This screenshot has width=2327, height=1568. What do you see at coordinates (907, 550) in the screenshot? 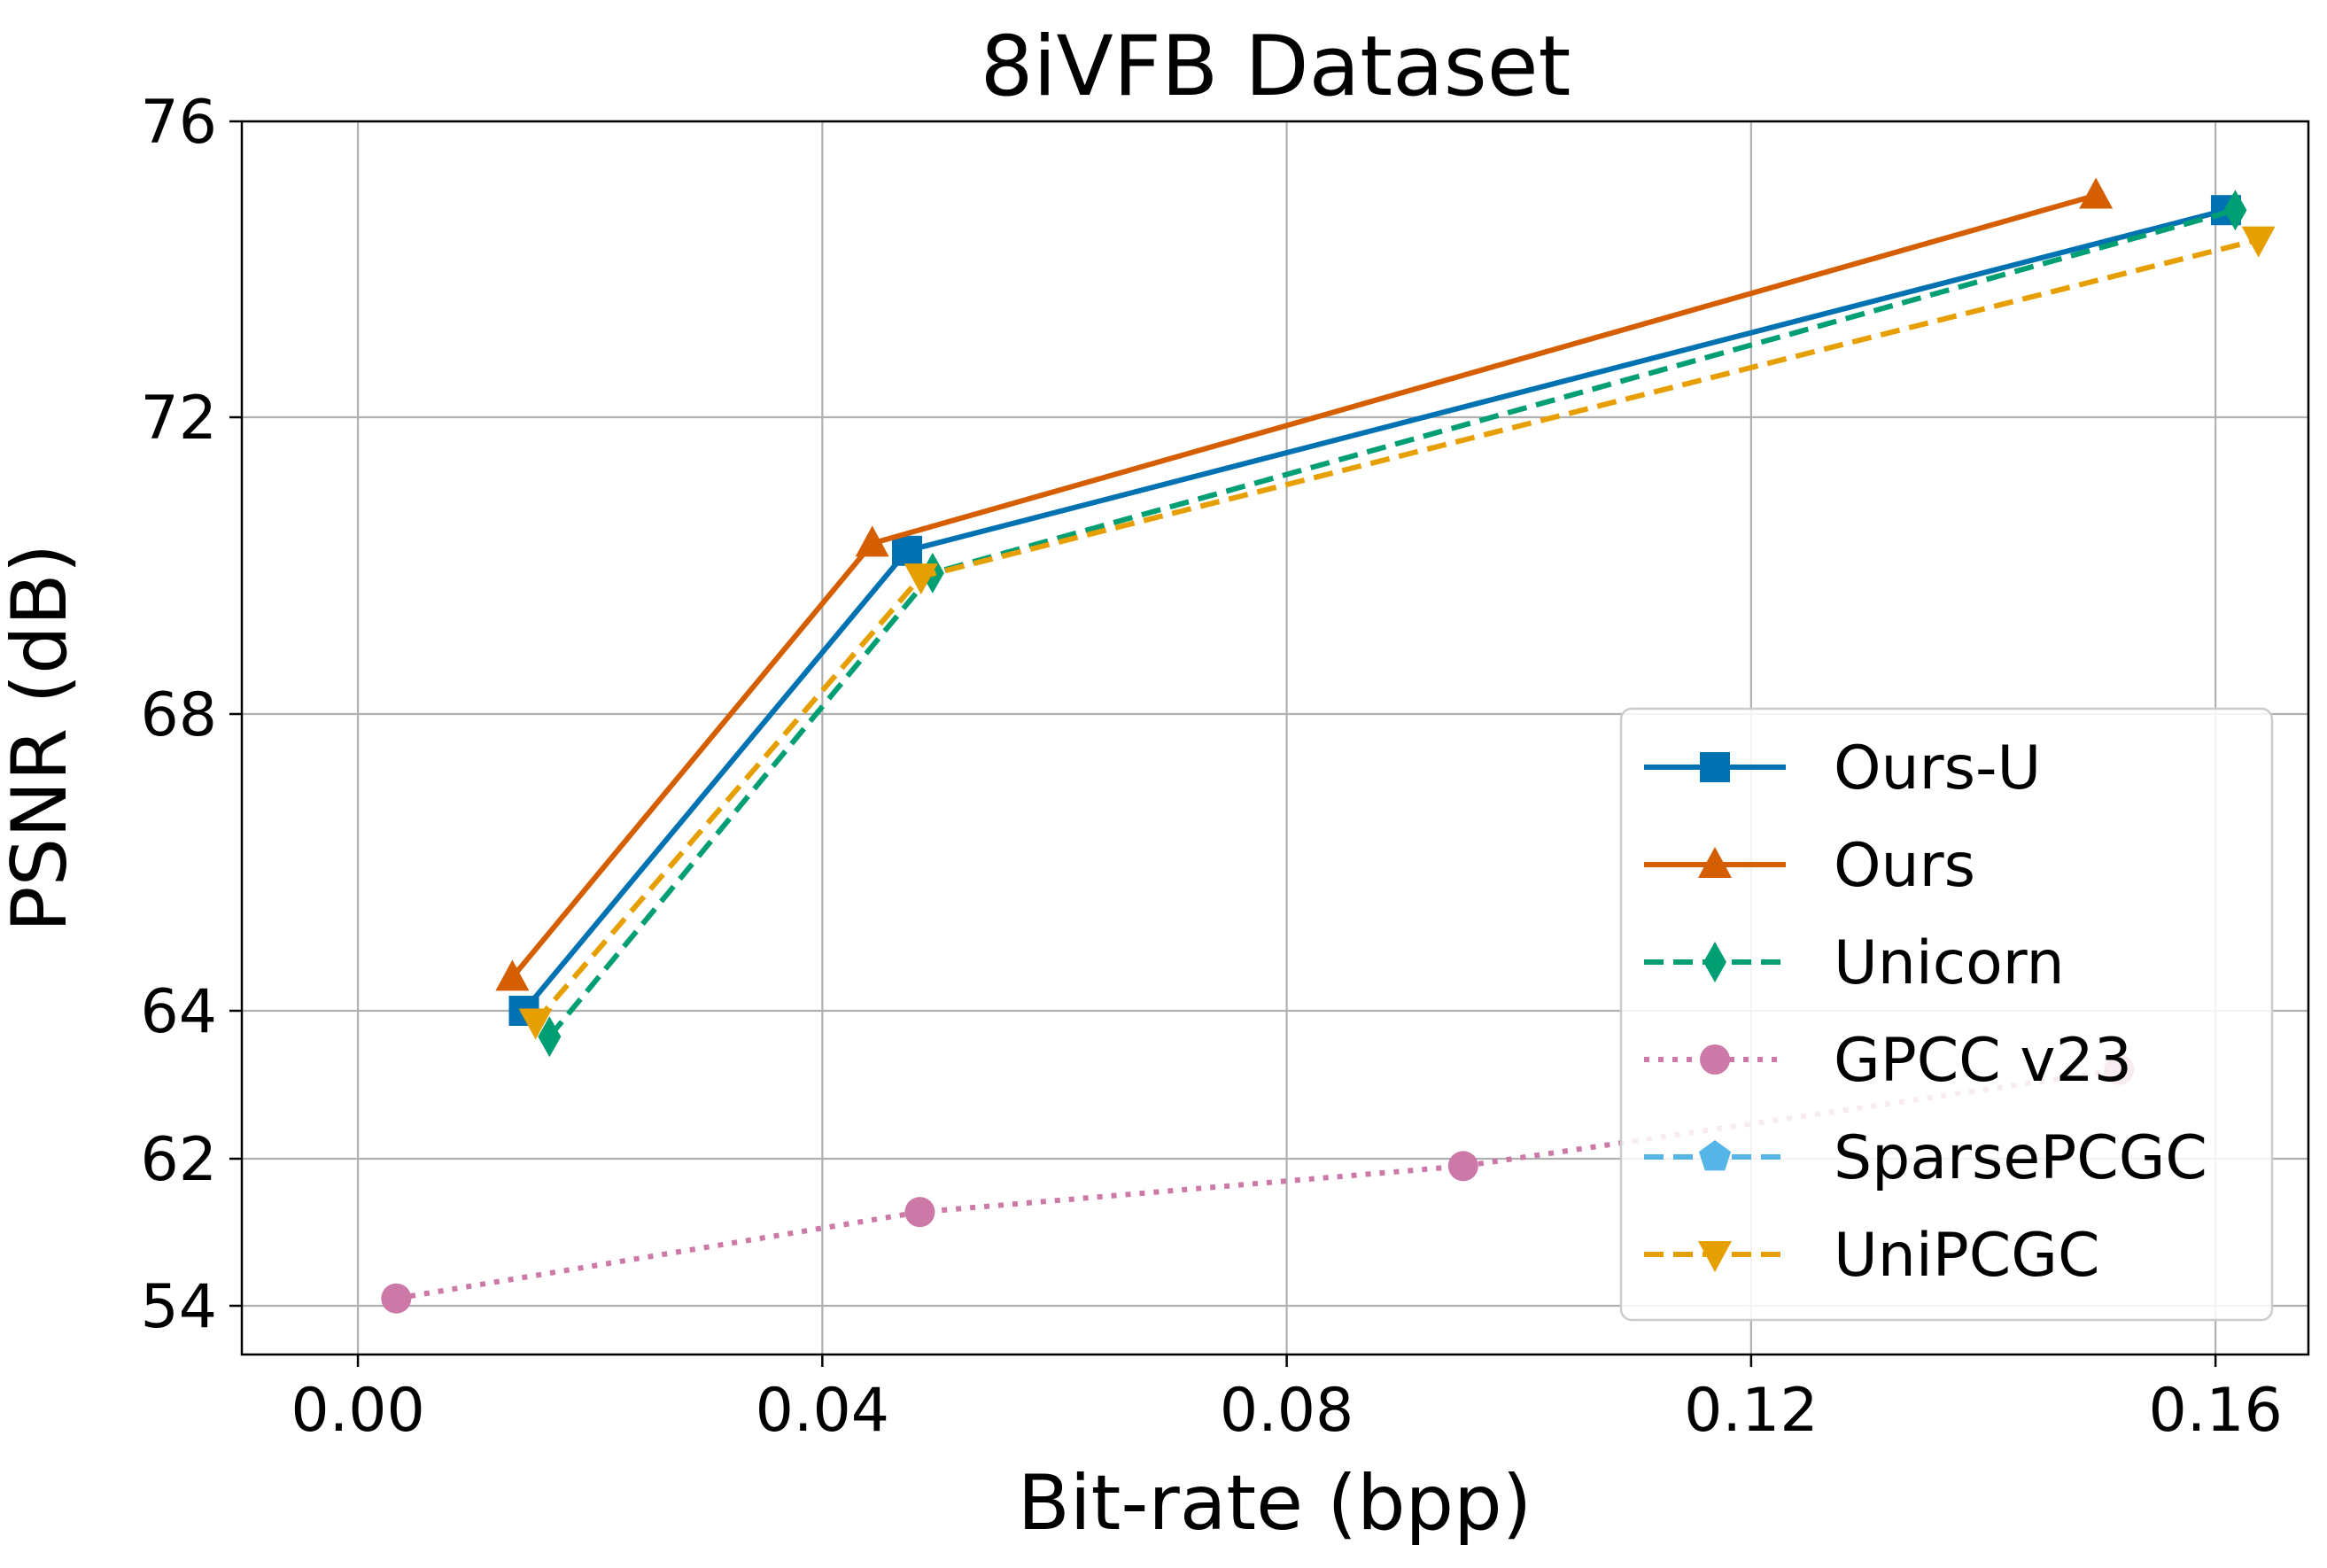
I see `data-point-ours-u` at bounding box center [907, 550].